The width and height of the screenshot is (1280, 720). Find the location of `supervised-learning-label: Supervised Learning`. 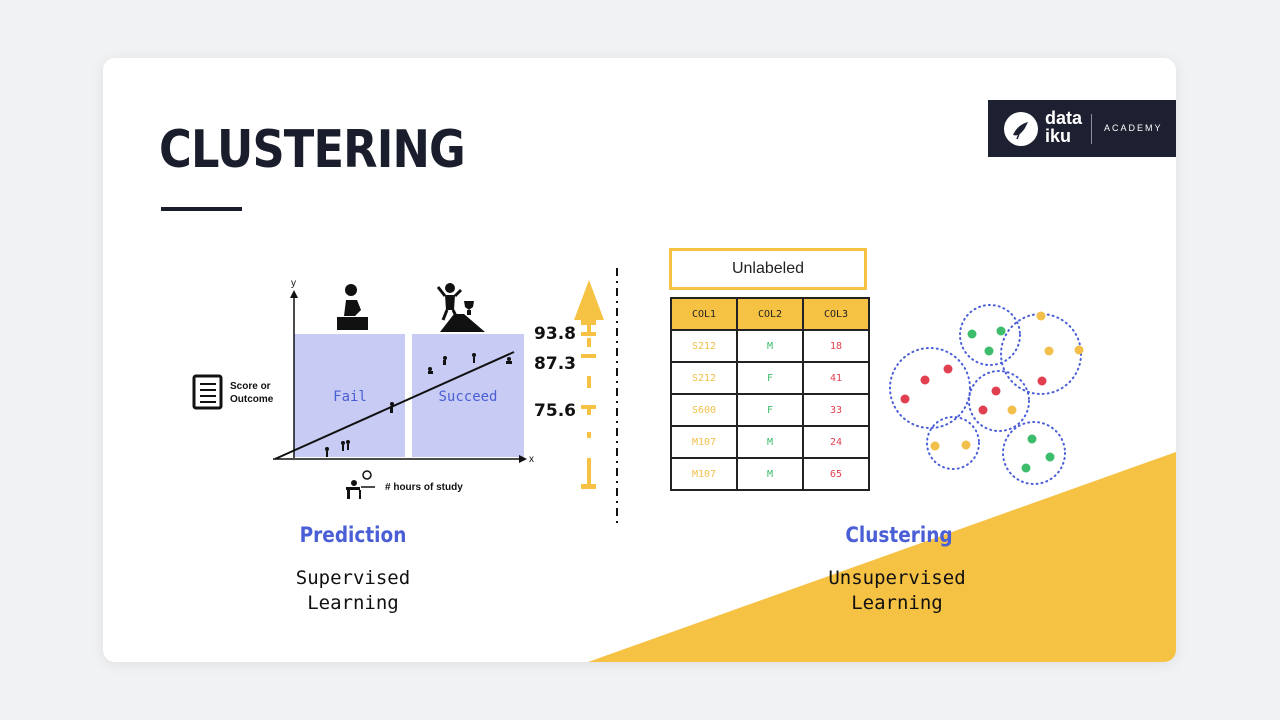

supervised-learning-label: Supervised Learning is located at coordinates (353, 591).